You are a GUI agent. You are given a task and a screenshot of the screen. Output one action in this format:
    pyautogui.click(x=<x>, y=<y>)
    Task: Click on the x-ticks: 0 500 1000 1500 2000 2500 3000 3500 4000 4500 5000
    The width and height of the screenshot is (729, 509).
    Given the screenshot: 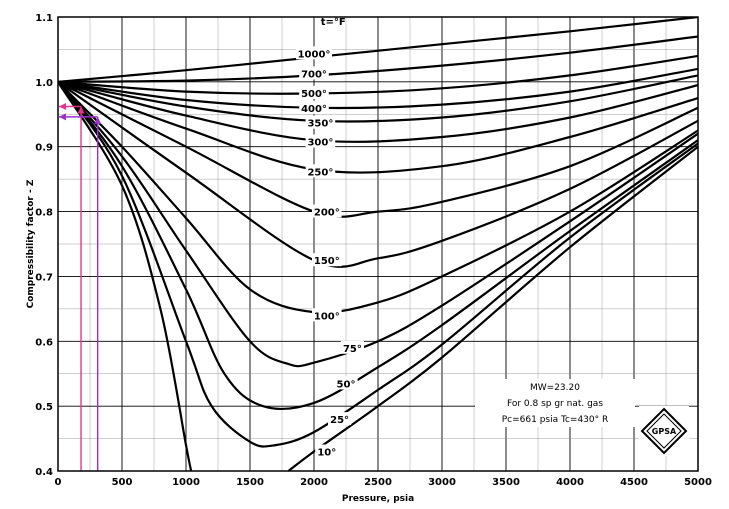 What is the action you would take?
    pyautogui.click(x=383, y=482)
    